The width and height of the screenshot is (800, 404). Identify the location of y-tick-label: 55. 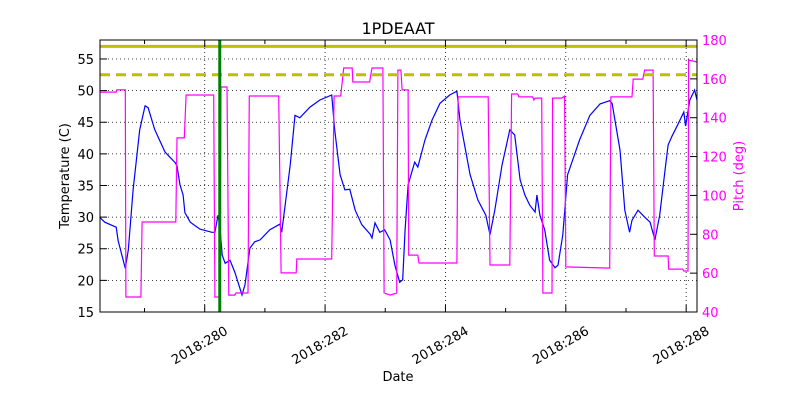
(85, 60).